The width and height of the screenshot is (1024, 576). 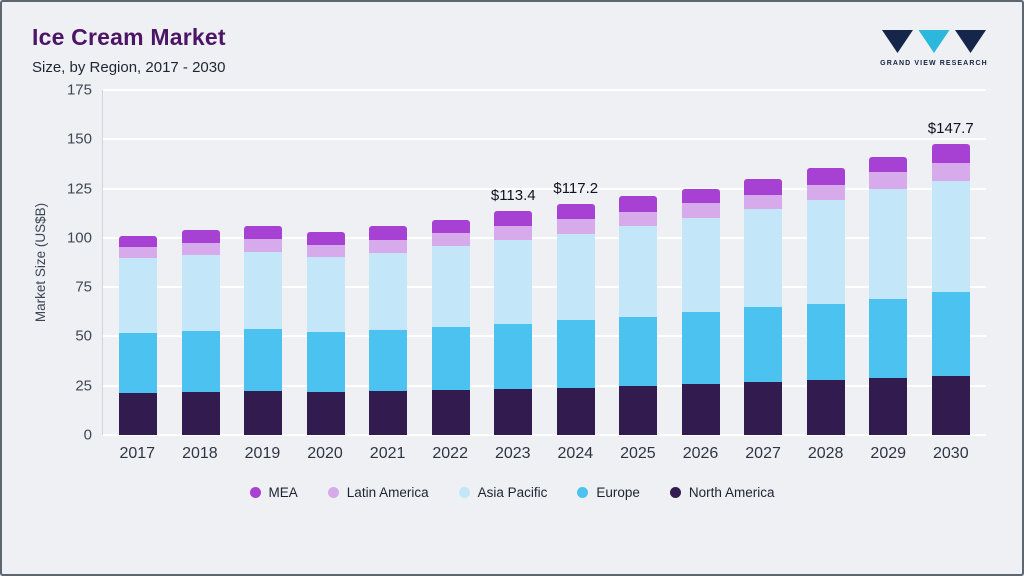 I want to click on bar-2020, so click(x=326, y=262).